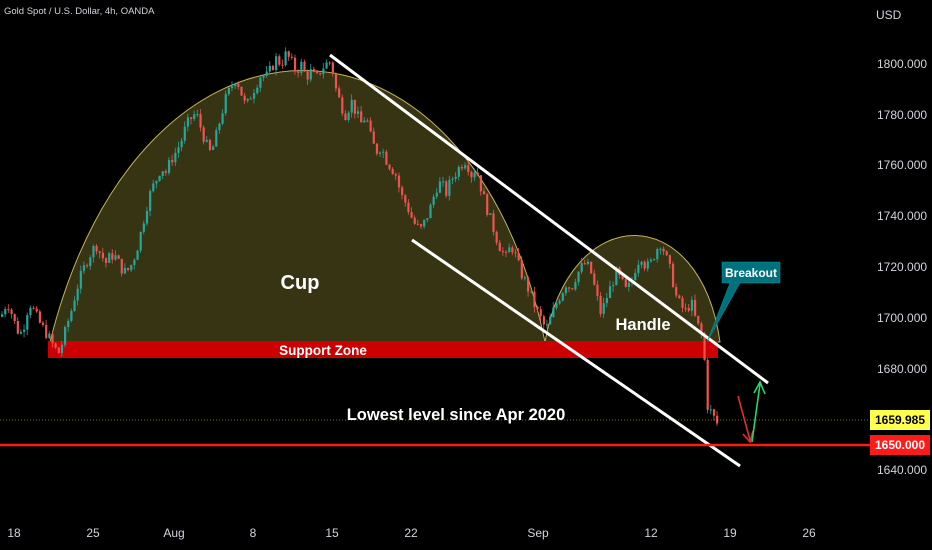 This screenshot has width=932, height=550. What do you see at coordinates (323, 350) in the screenshot?
I see `support-zone-label: Support Zone` at bounding box center [323, 350].